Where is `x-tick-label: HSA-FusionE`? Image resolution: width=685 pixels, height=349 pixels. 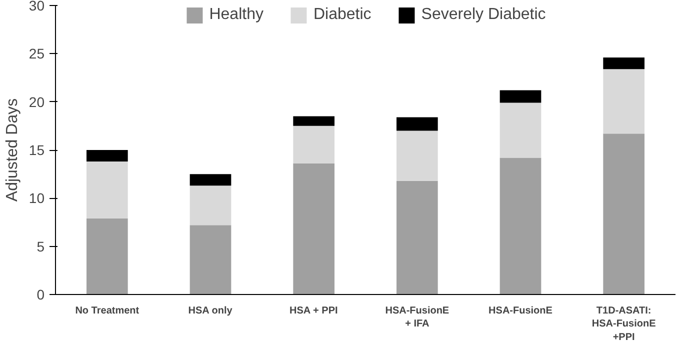
x-tick-label: HSA-FusionE is located at coordinates (520, 311).